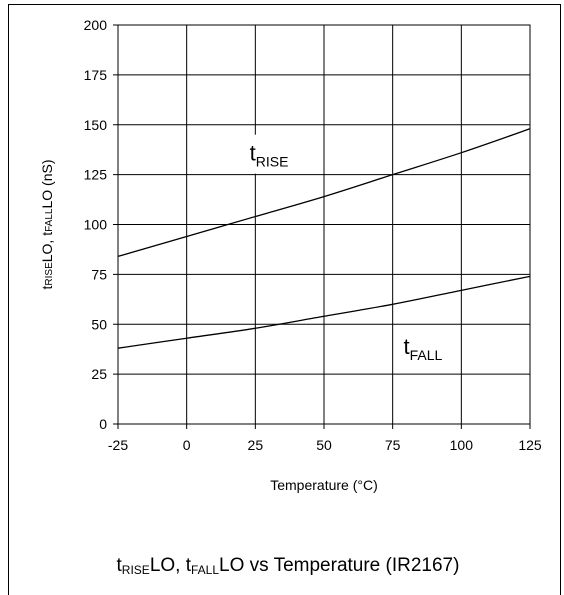 The image size is (564, 595). I want to click on y-tick-label: 150, so click(96, 125).